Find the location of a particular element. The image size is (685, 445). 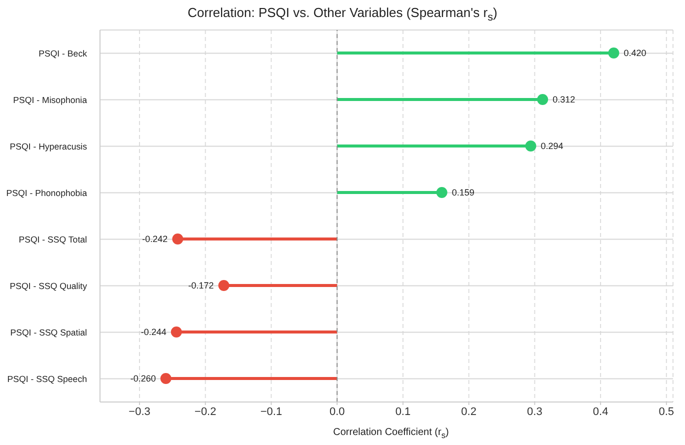

y-tick-label: PSQI - Beck is located at coordinates (63, 53).